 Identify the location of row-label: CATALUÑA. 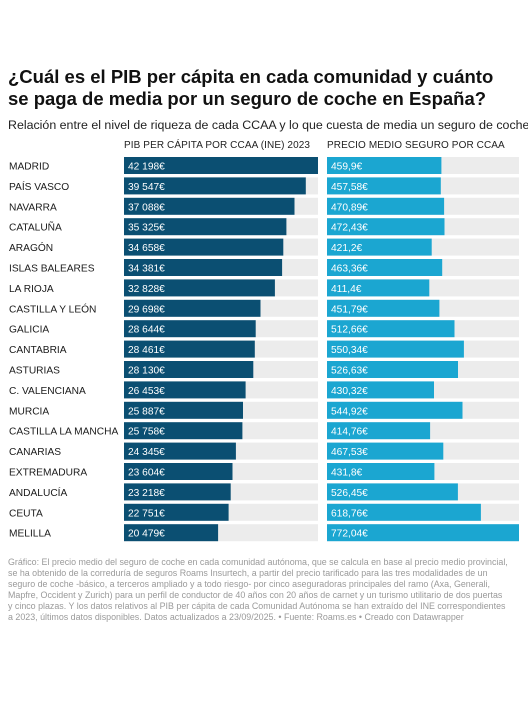
(35, 227).